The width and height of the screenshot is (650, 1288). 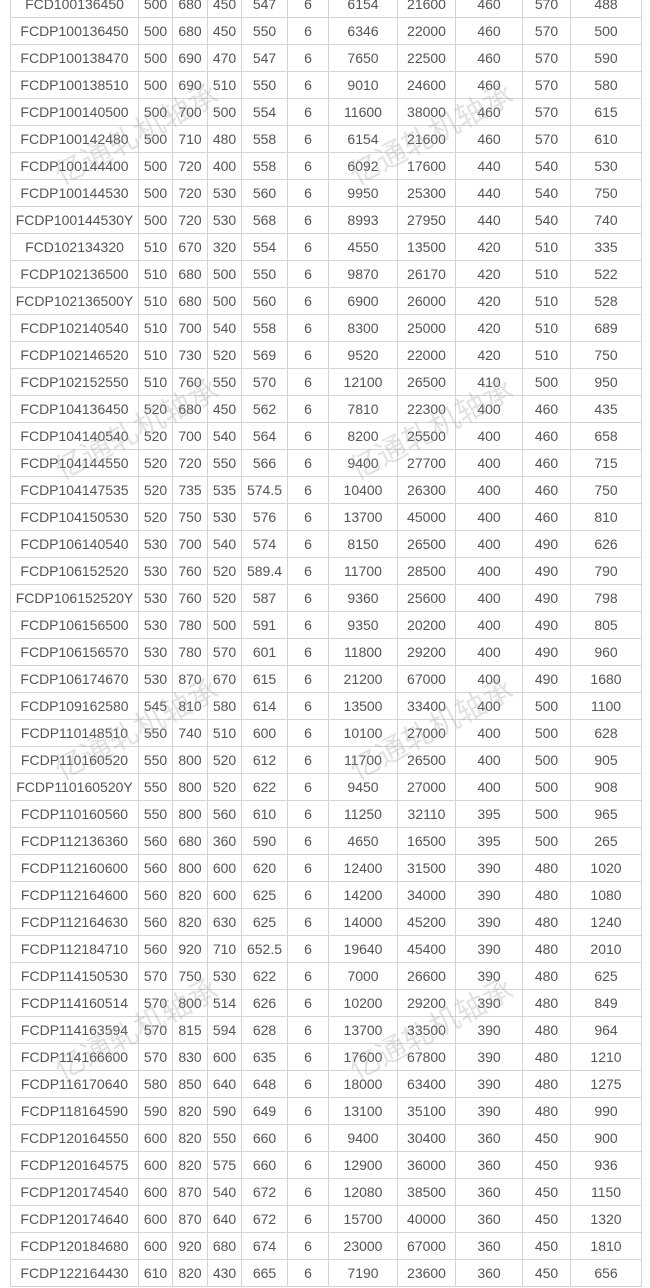 I want to click on value-cell: 13500, so click(x=426, y=247).